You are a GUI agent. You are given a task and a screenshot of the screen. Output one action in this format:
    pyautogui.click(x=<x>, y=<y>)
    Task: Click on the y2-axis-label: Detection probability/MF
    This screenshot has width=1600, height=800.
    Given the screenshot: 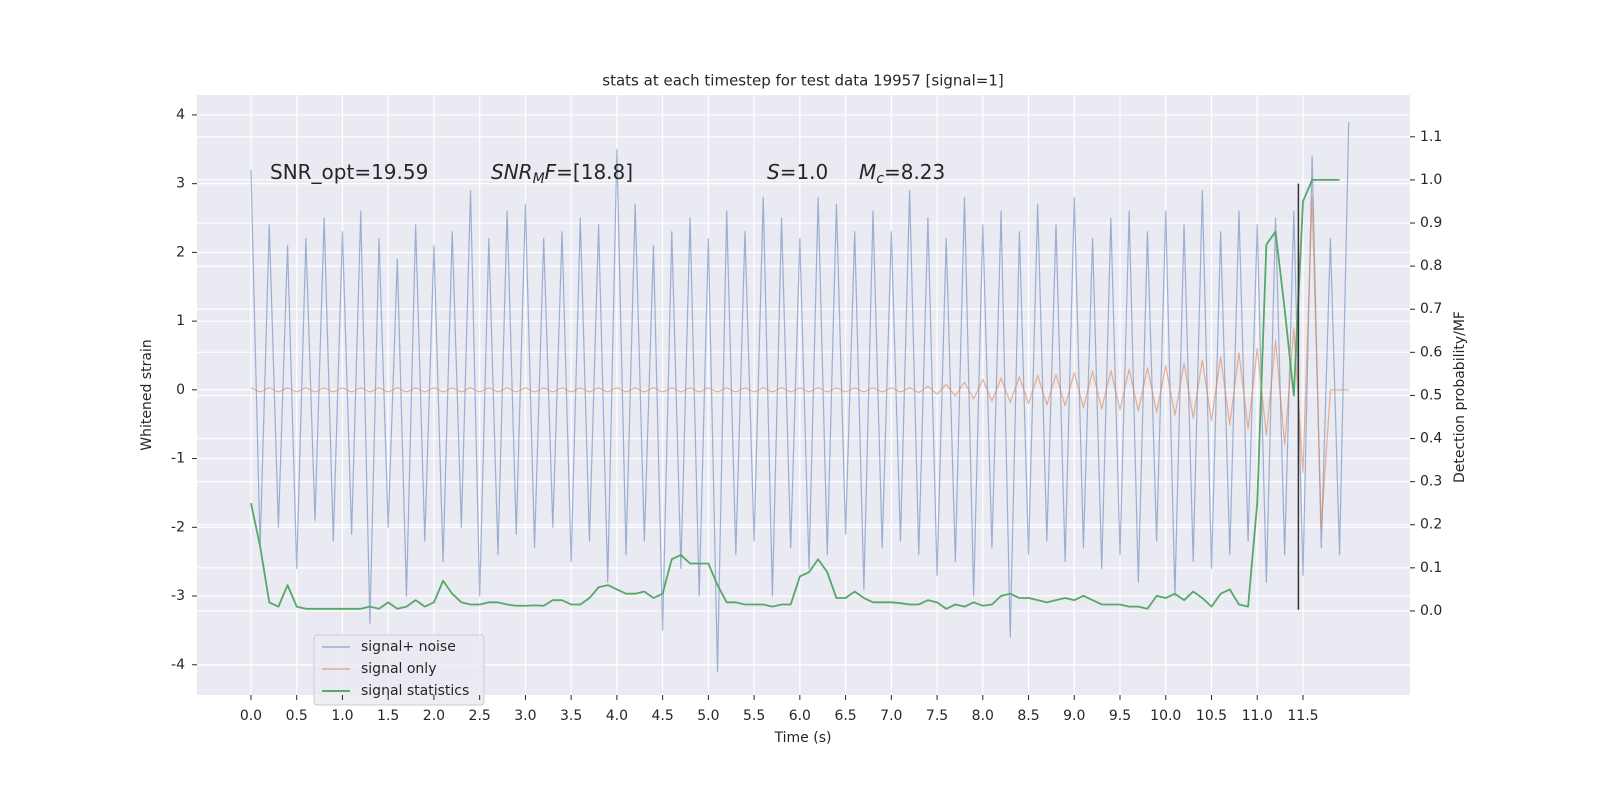 What is the action you would take?
    pyautogui.click(x=1460, y=397)
    